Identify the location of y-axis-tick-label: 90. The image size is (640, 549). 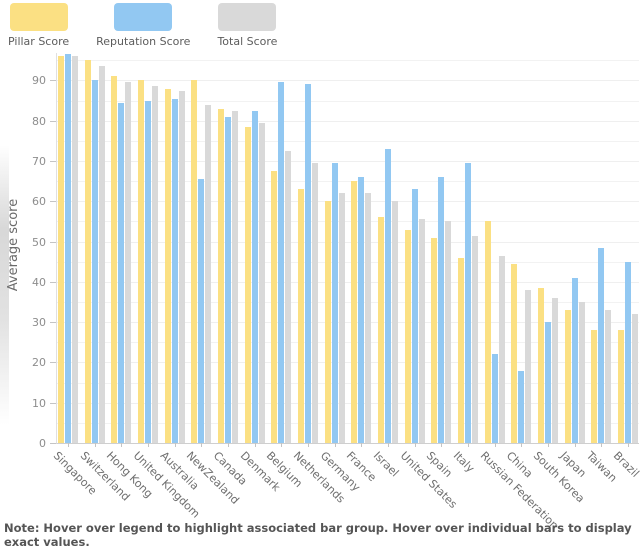
(39, 81).